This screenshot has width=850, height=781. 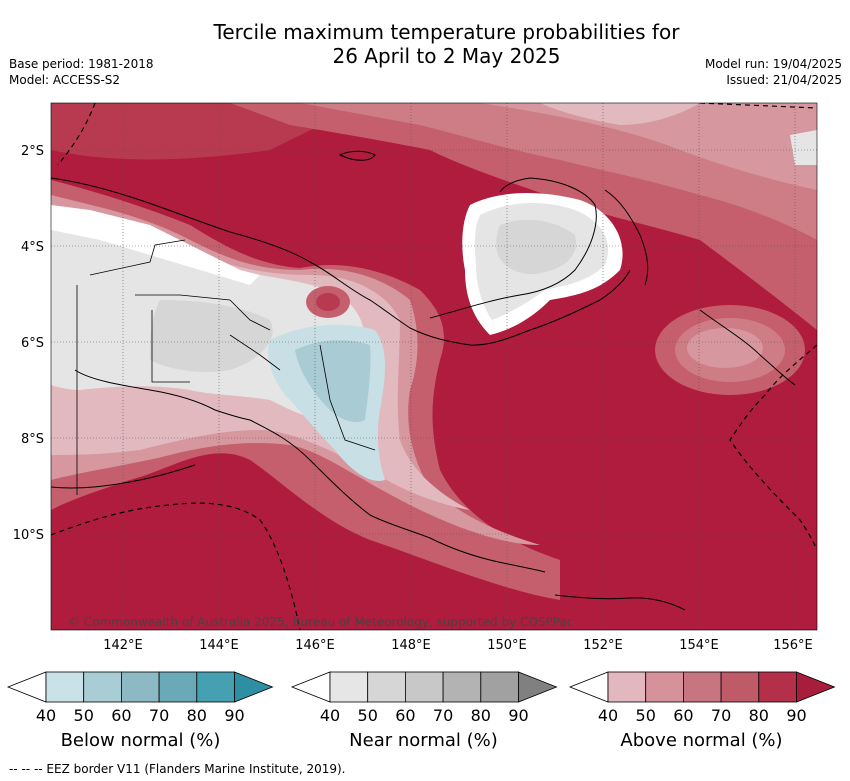 What do you see at coordinates (65, 80) in the screenshot?
I see `model-text: Model: ACCESS-S2` at bounding box center [65, 80].